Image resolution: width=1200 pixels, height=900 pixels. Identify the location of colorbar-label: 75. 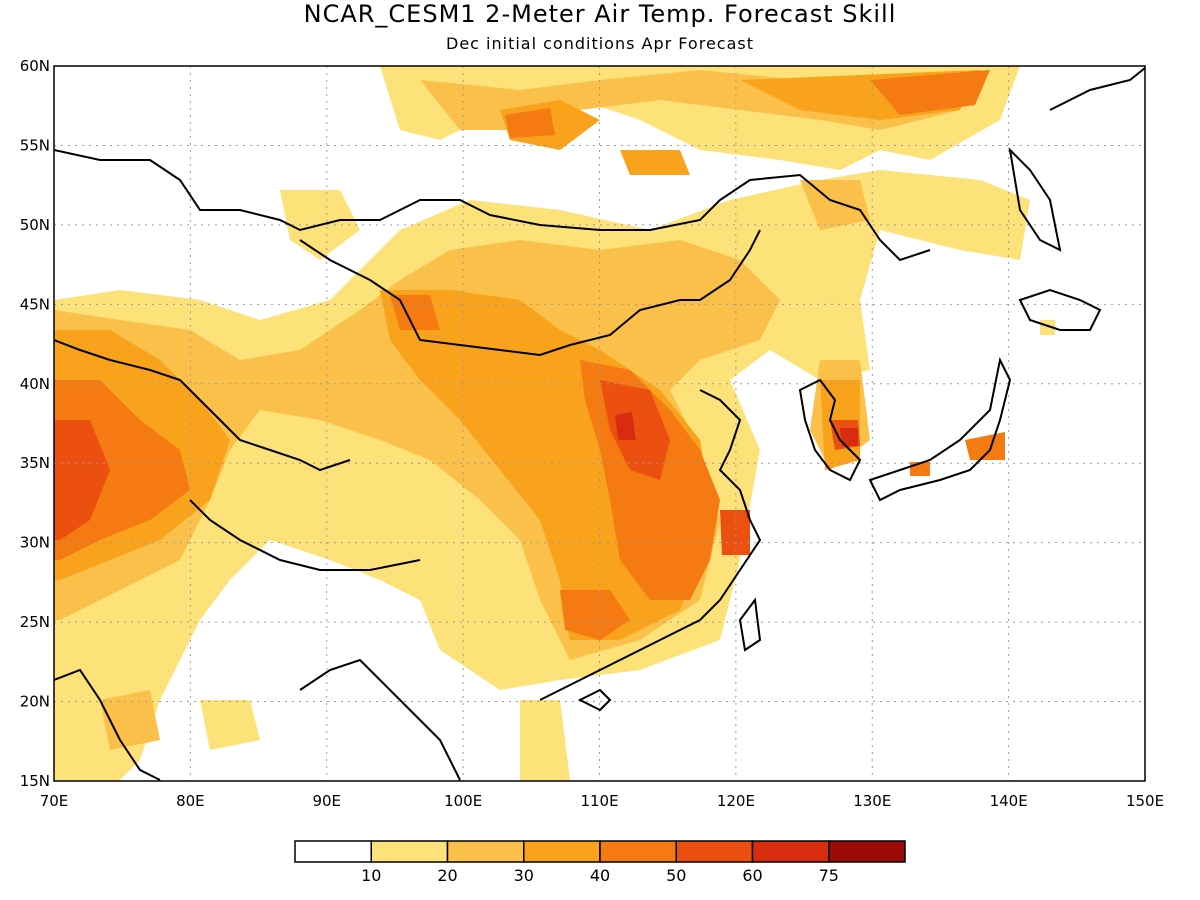
(829, 875).